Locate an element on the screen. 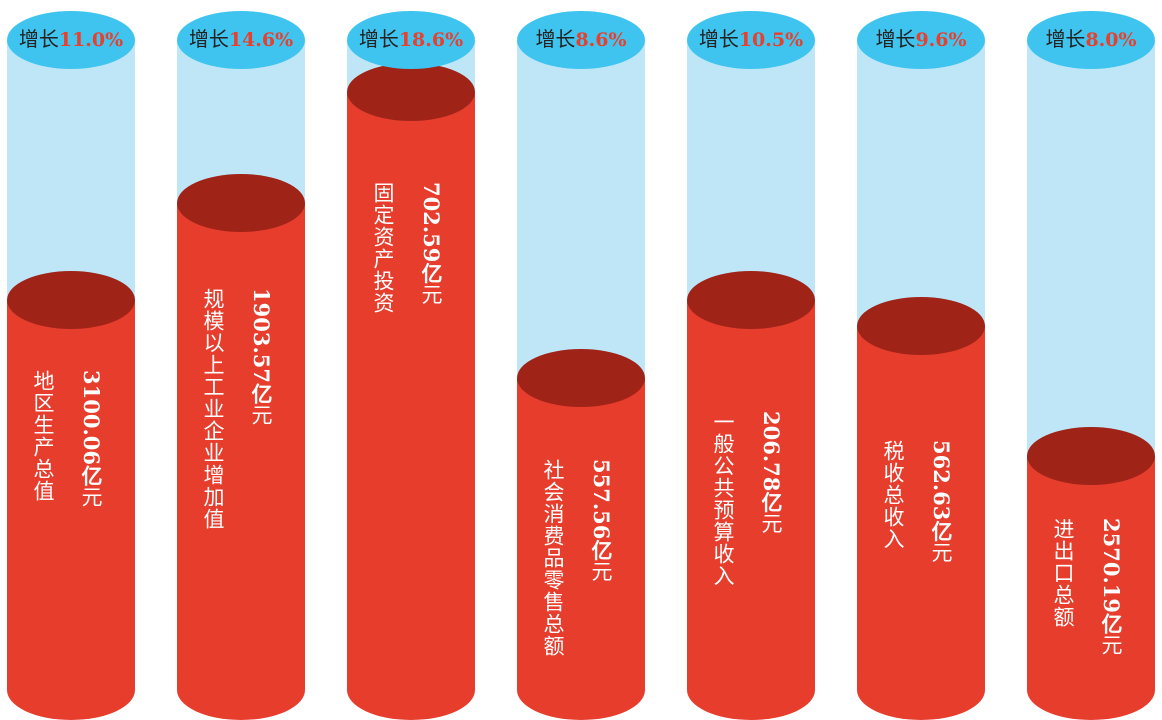  growth-label: 增长8.0% is located at coordinates (1091, 39).